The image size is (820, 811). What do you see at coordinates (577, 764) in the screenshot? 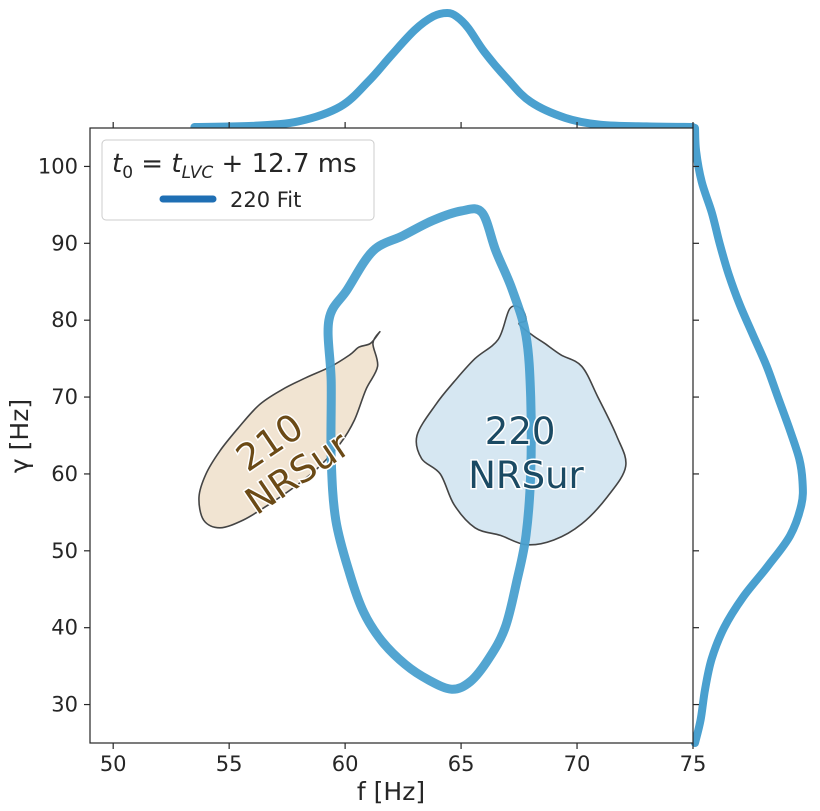
I see `x-tick-label: 70` at bounding box center [577, 764].